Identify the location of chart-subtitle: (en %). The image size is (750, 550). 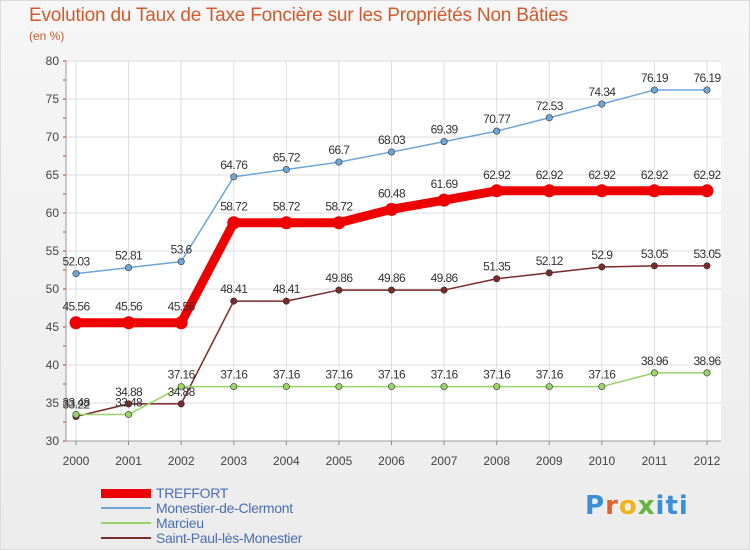
(47, 36).